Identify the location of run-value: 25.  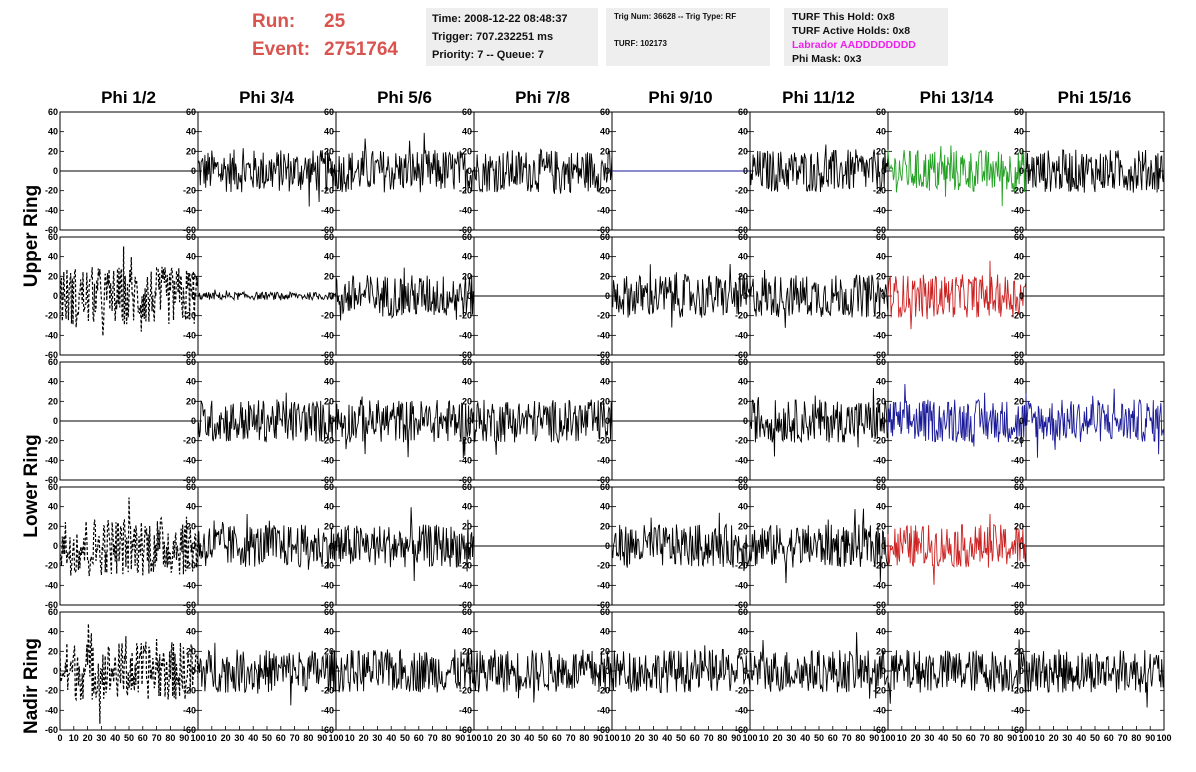
(335, 21).